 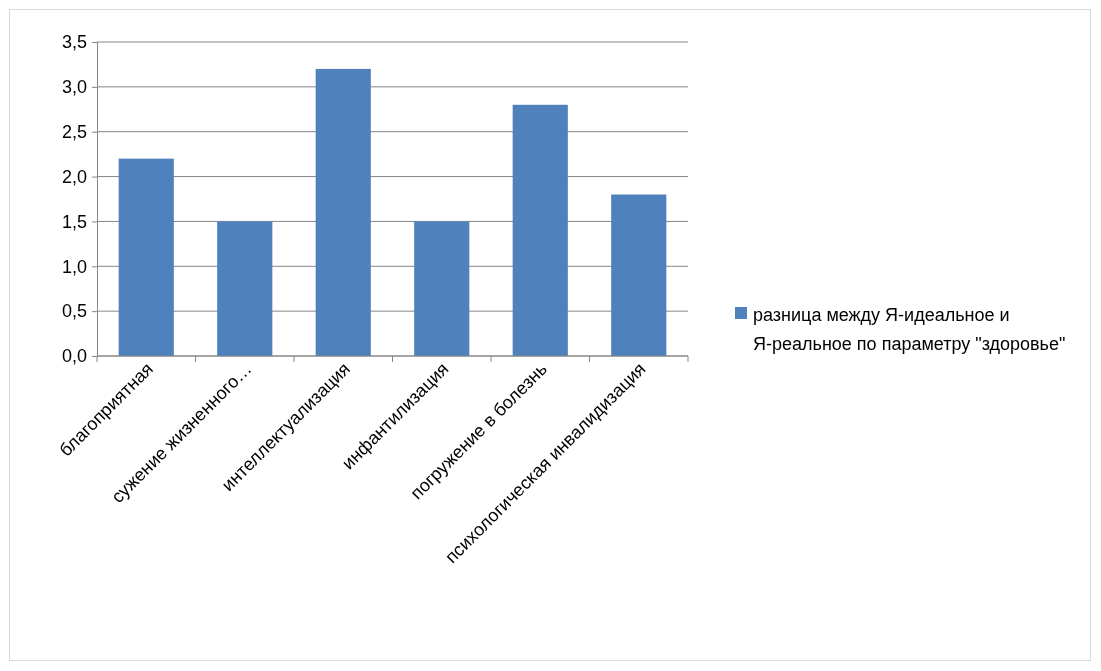 I want to click on y-tick-label: 1,0, so click(x=74, y=266).